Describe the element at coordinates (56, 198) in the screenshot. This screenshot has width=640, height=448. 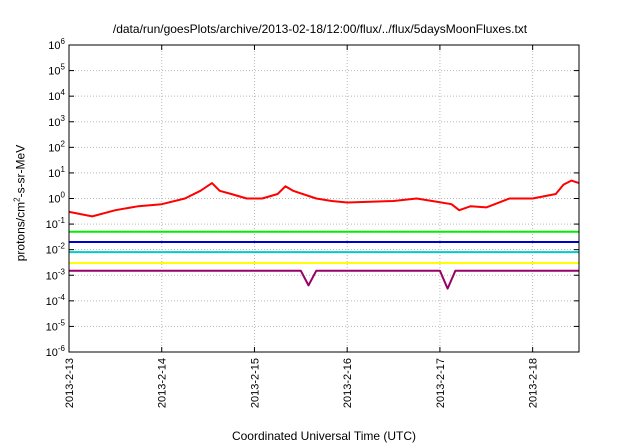
I see `y-tick-label: 10⁰` at that location.